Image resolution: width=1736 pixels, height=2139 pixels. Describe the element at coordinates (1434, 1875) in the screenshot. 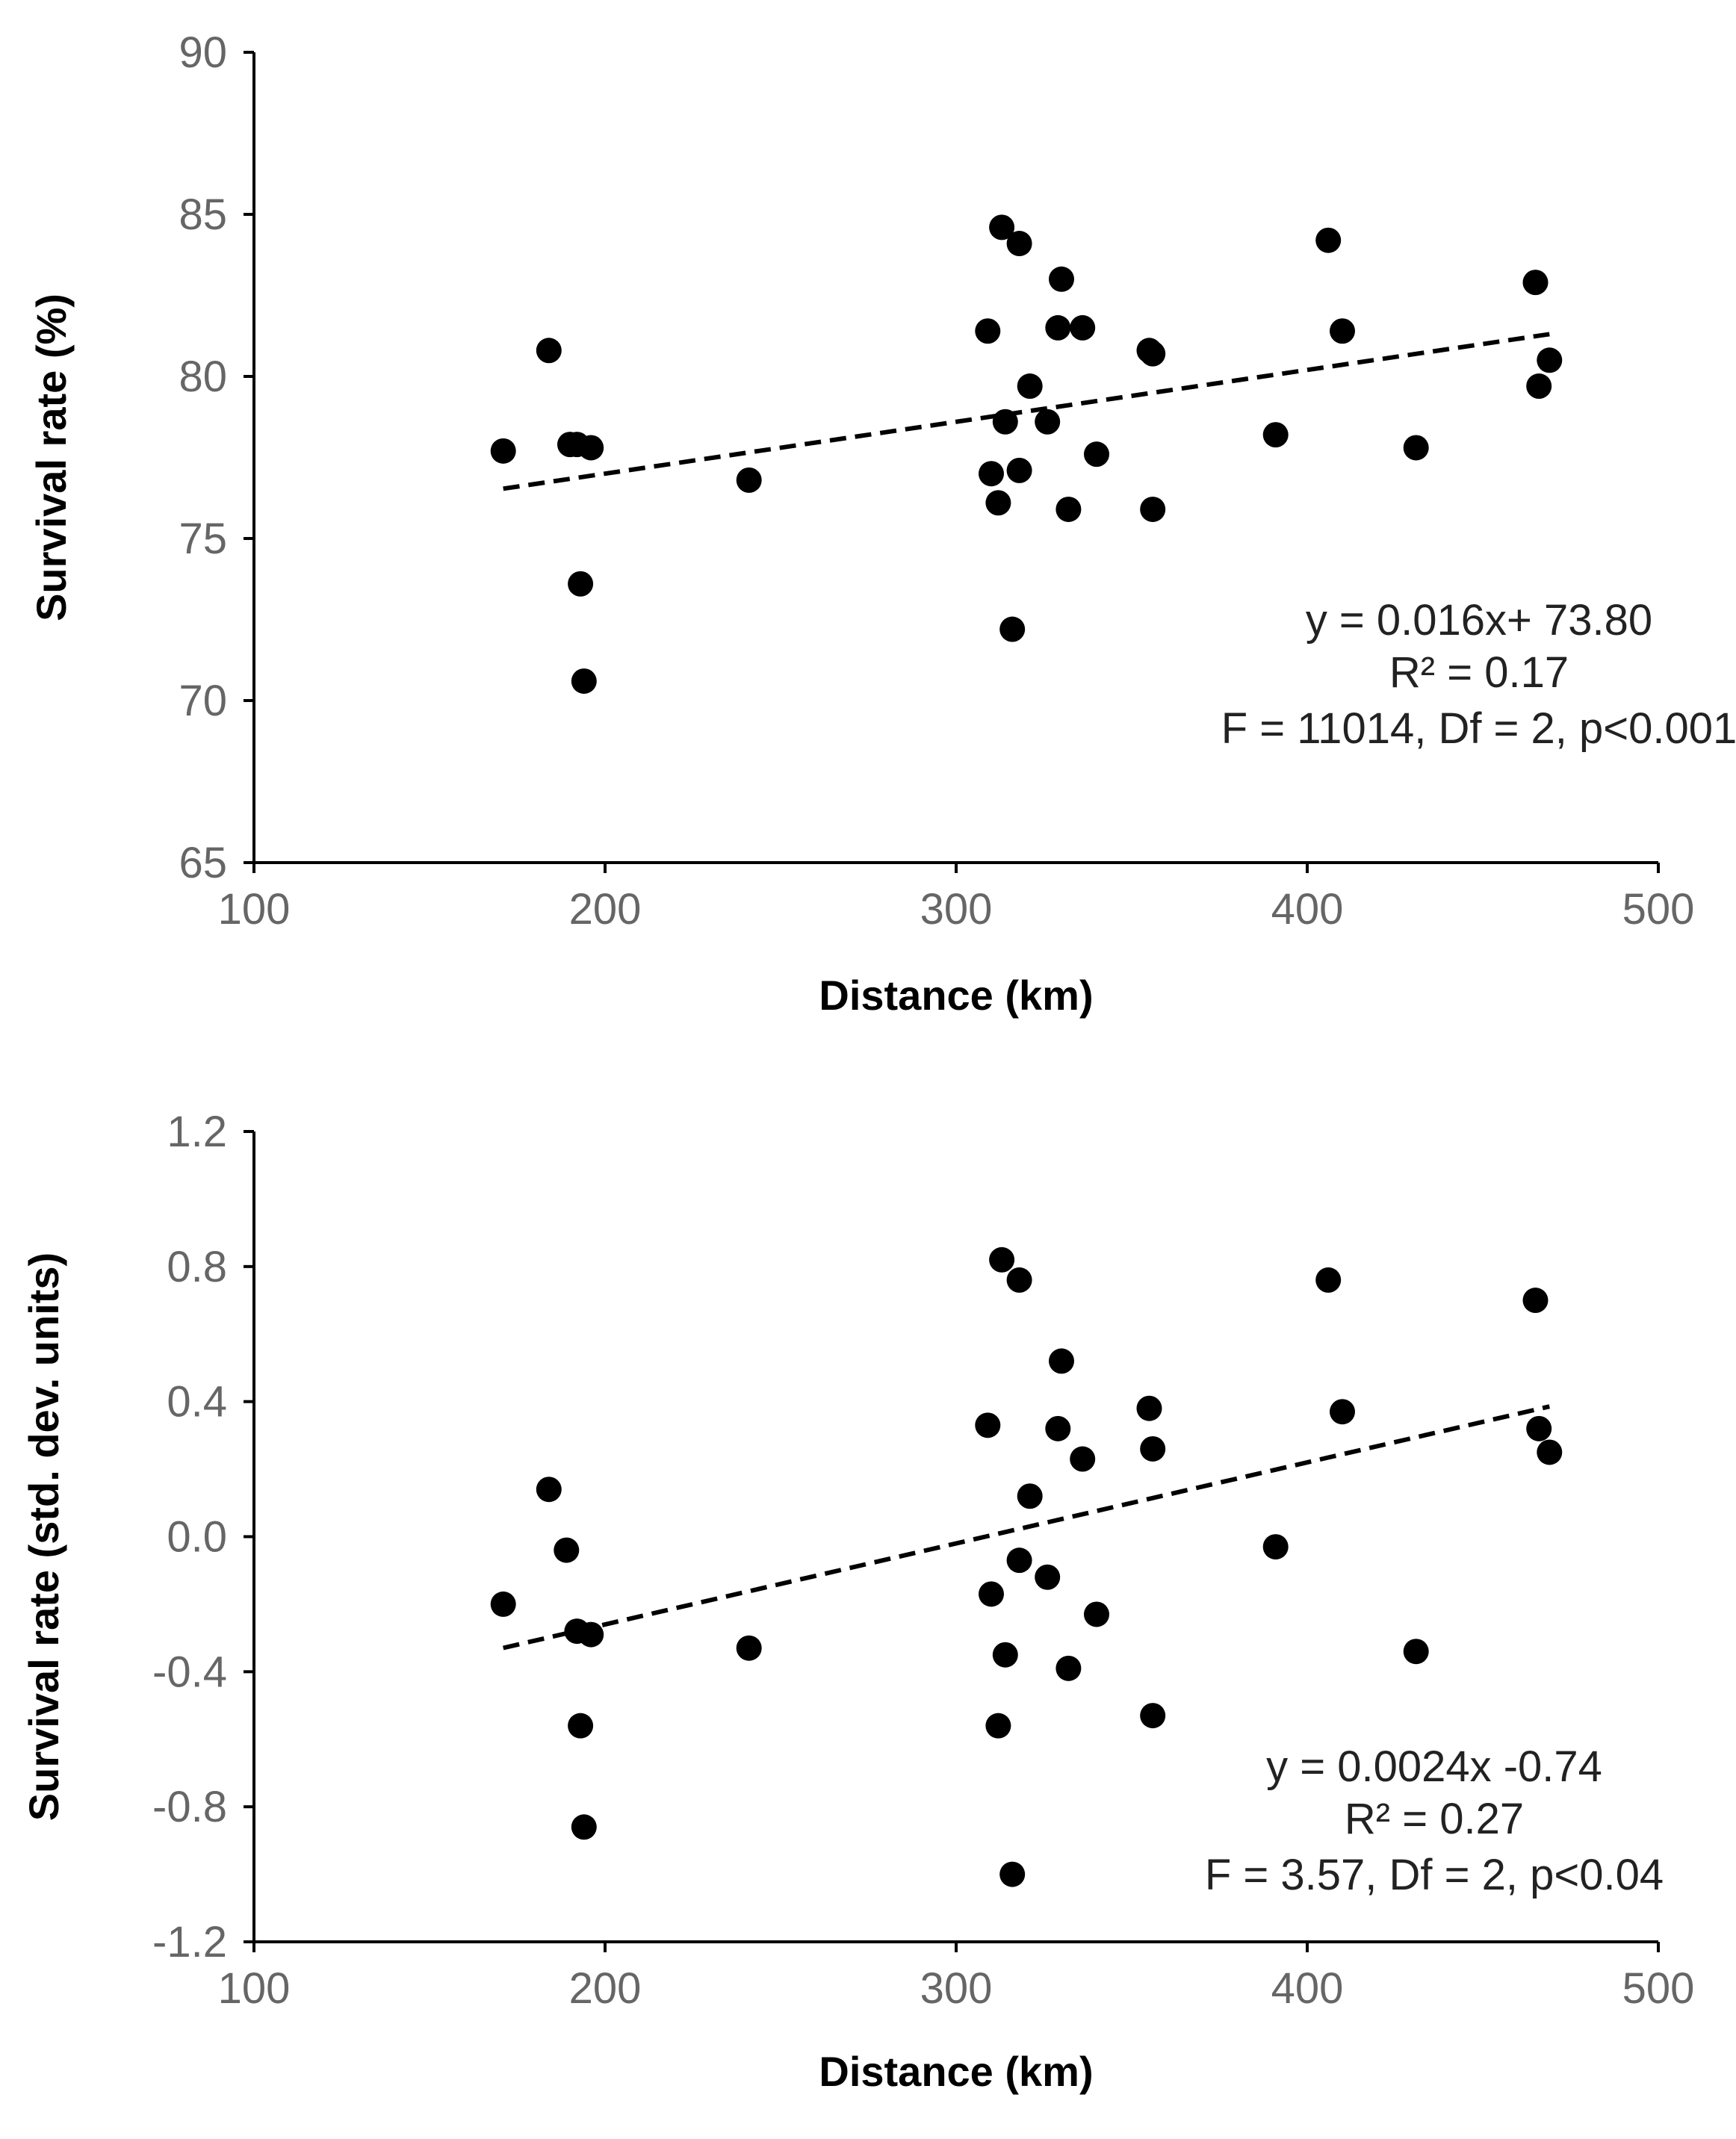

I see `regression-annotation: F = 3.57, Df = 2, p<0.04` at that location.